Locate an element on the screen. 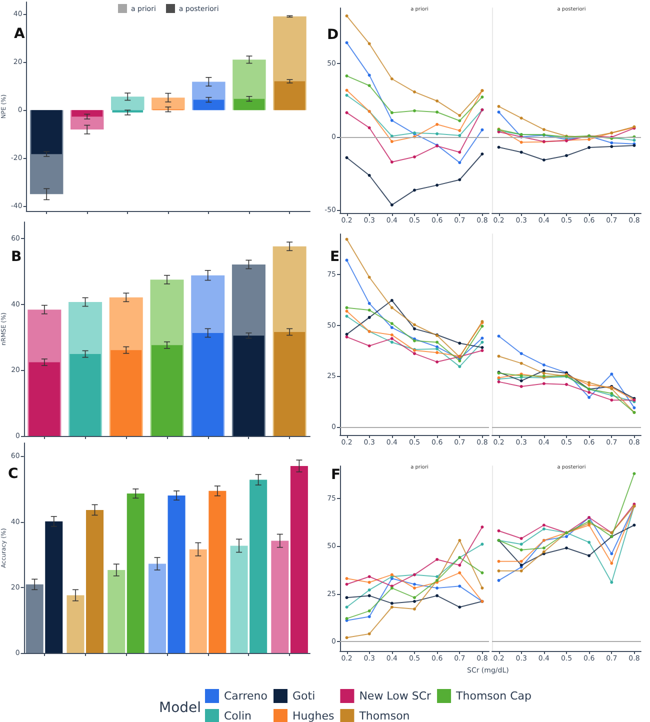 The height and width of the screenshot is (722, 650). text: C is located at coordinates (13, 474).